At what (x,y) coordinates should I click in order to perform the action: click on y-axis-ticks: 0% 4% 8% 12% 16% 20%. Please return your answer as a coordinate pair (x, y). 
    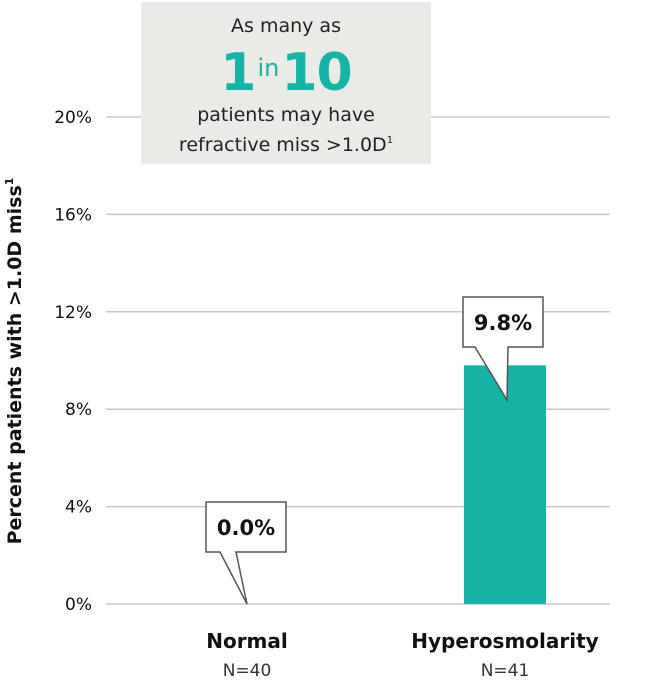
    Looking at the image, I should click on (73, 361).